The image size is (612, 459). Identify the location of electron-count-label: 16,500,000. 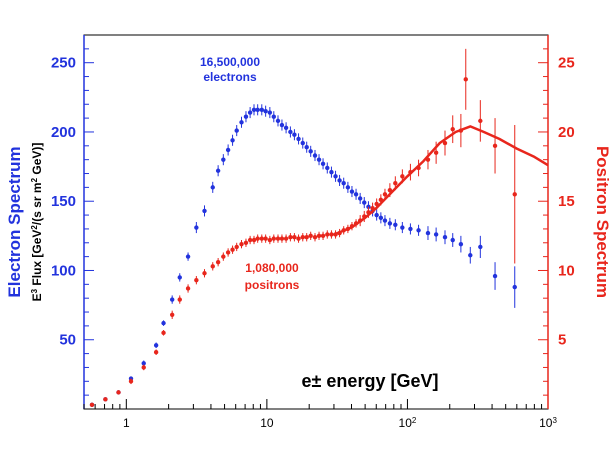
(230, 62).